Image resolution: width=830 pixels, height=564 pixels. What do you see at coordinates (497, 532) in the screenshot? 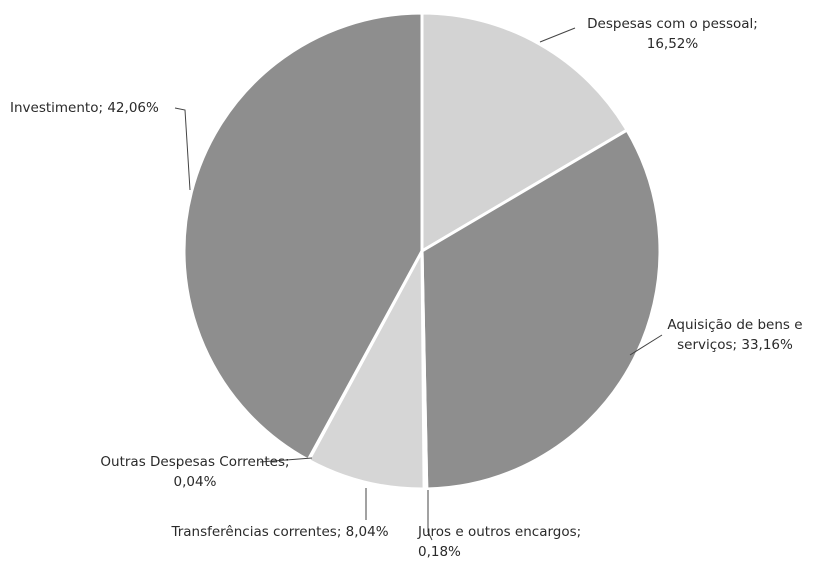
I see `category-label: Juros e outros encargos` at bounding box center [497, 532].